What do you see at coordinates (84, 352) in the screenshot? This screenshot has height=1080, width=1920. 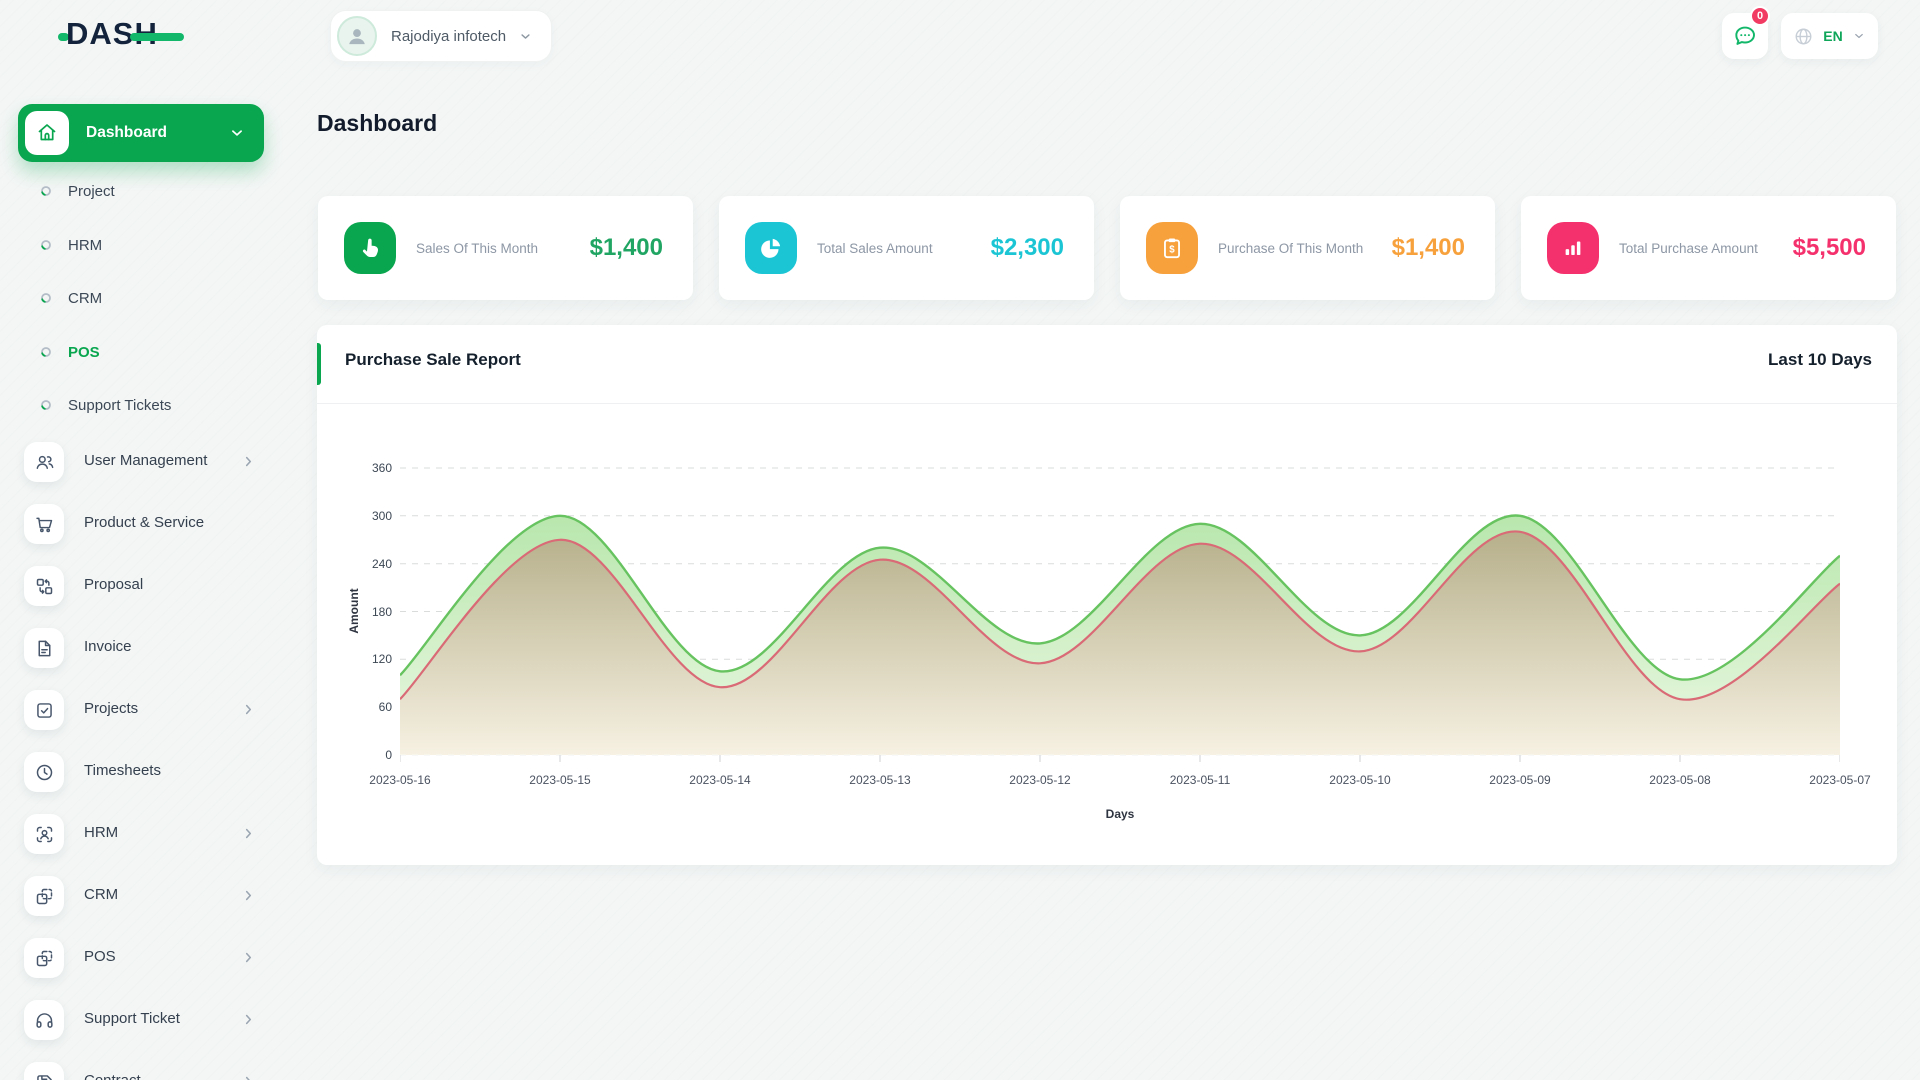 I see `sidebar-subitem-label: POS` at bounding box center [84, 352].